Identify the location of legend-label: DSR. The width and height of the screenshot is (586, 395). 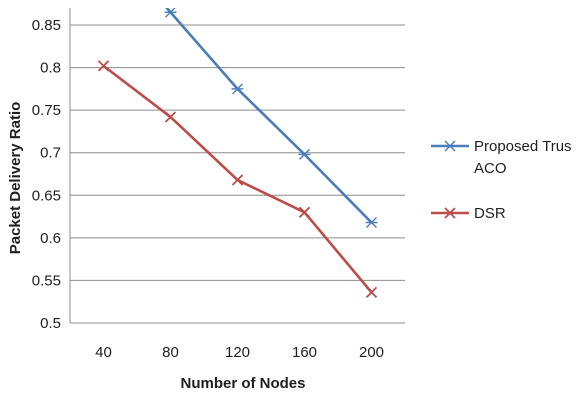
(490, 213).